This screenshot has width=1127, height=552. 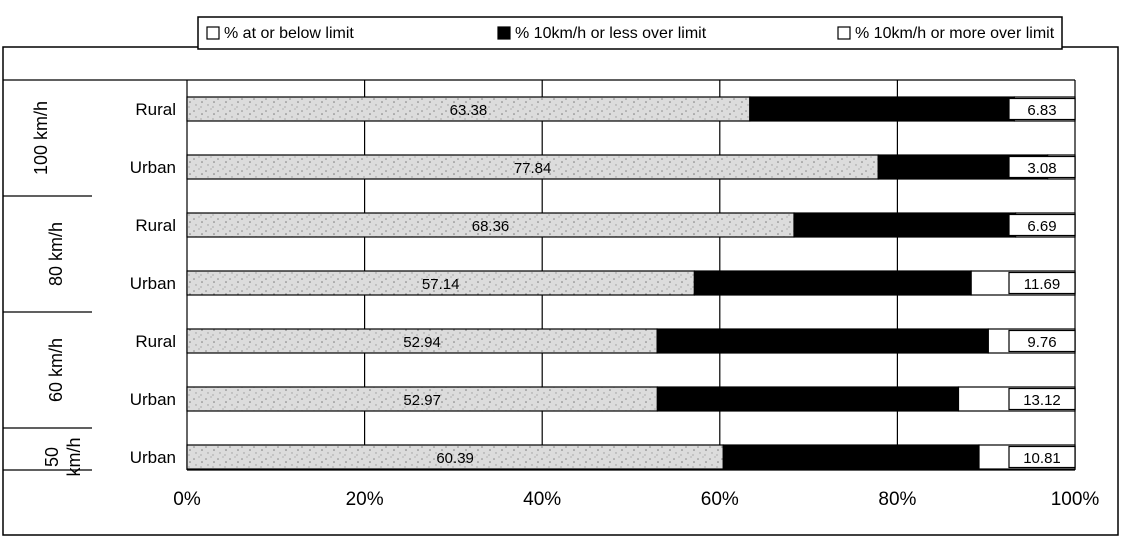 I want to click on bar-row4-series1, so click(x=441, y=283).